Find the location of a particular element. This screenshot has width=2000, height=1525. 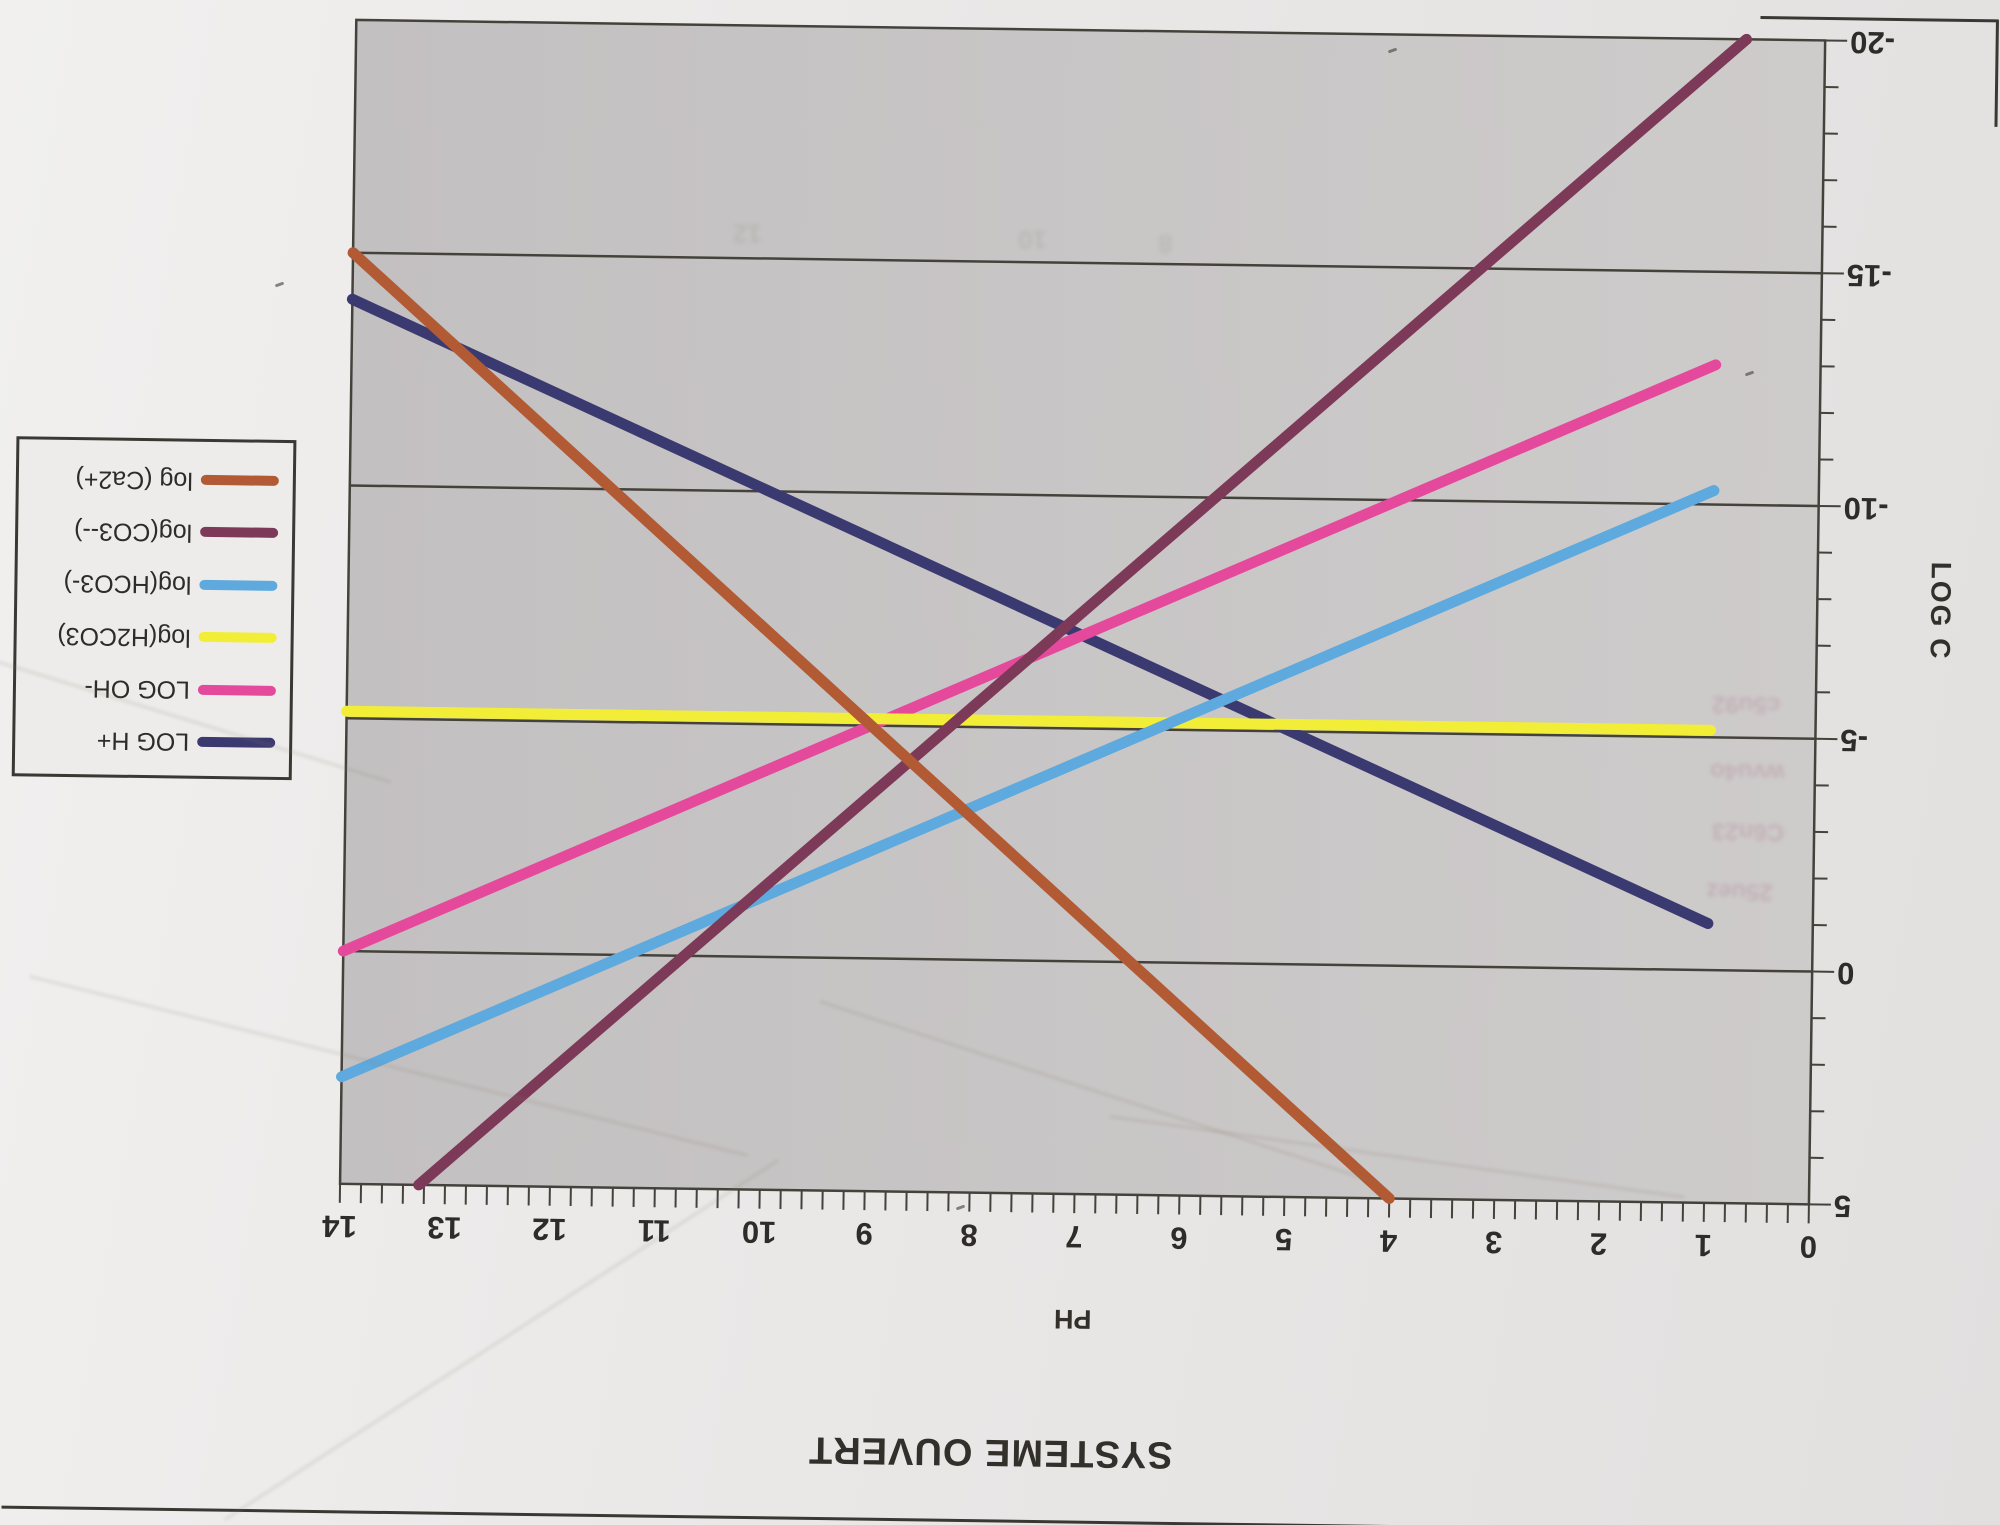

legend-item: LOG OH- is located at coordinates (153, 689).